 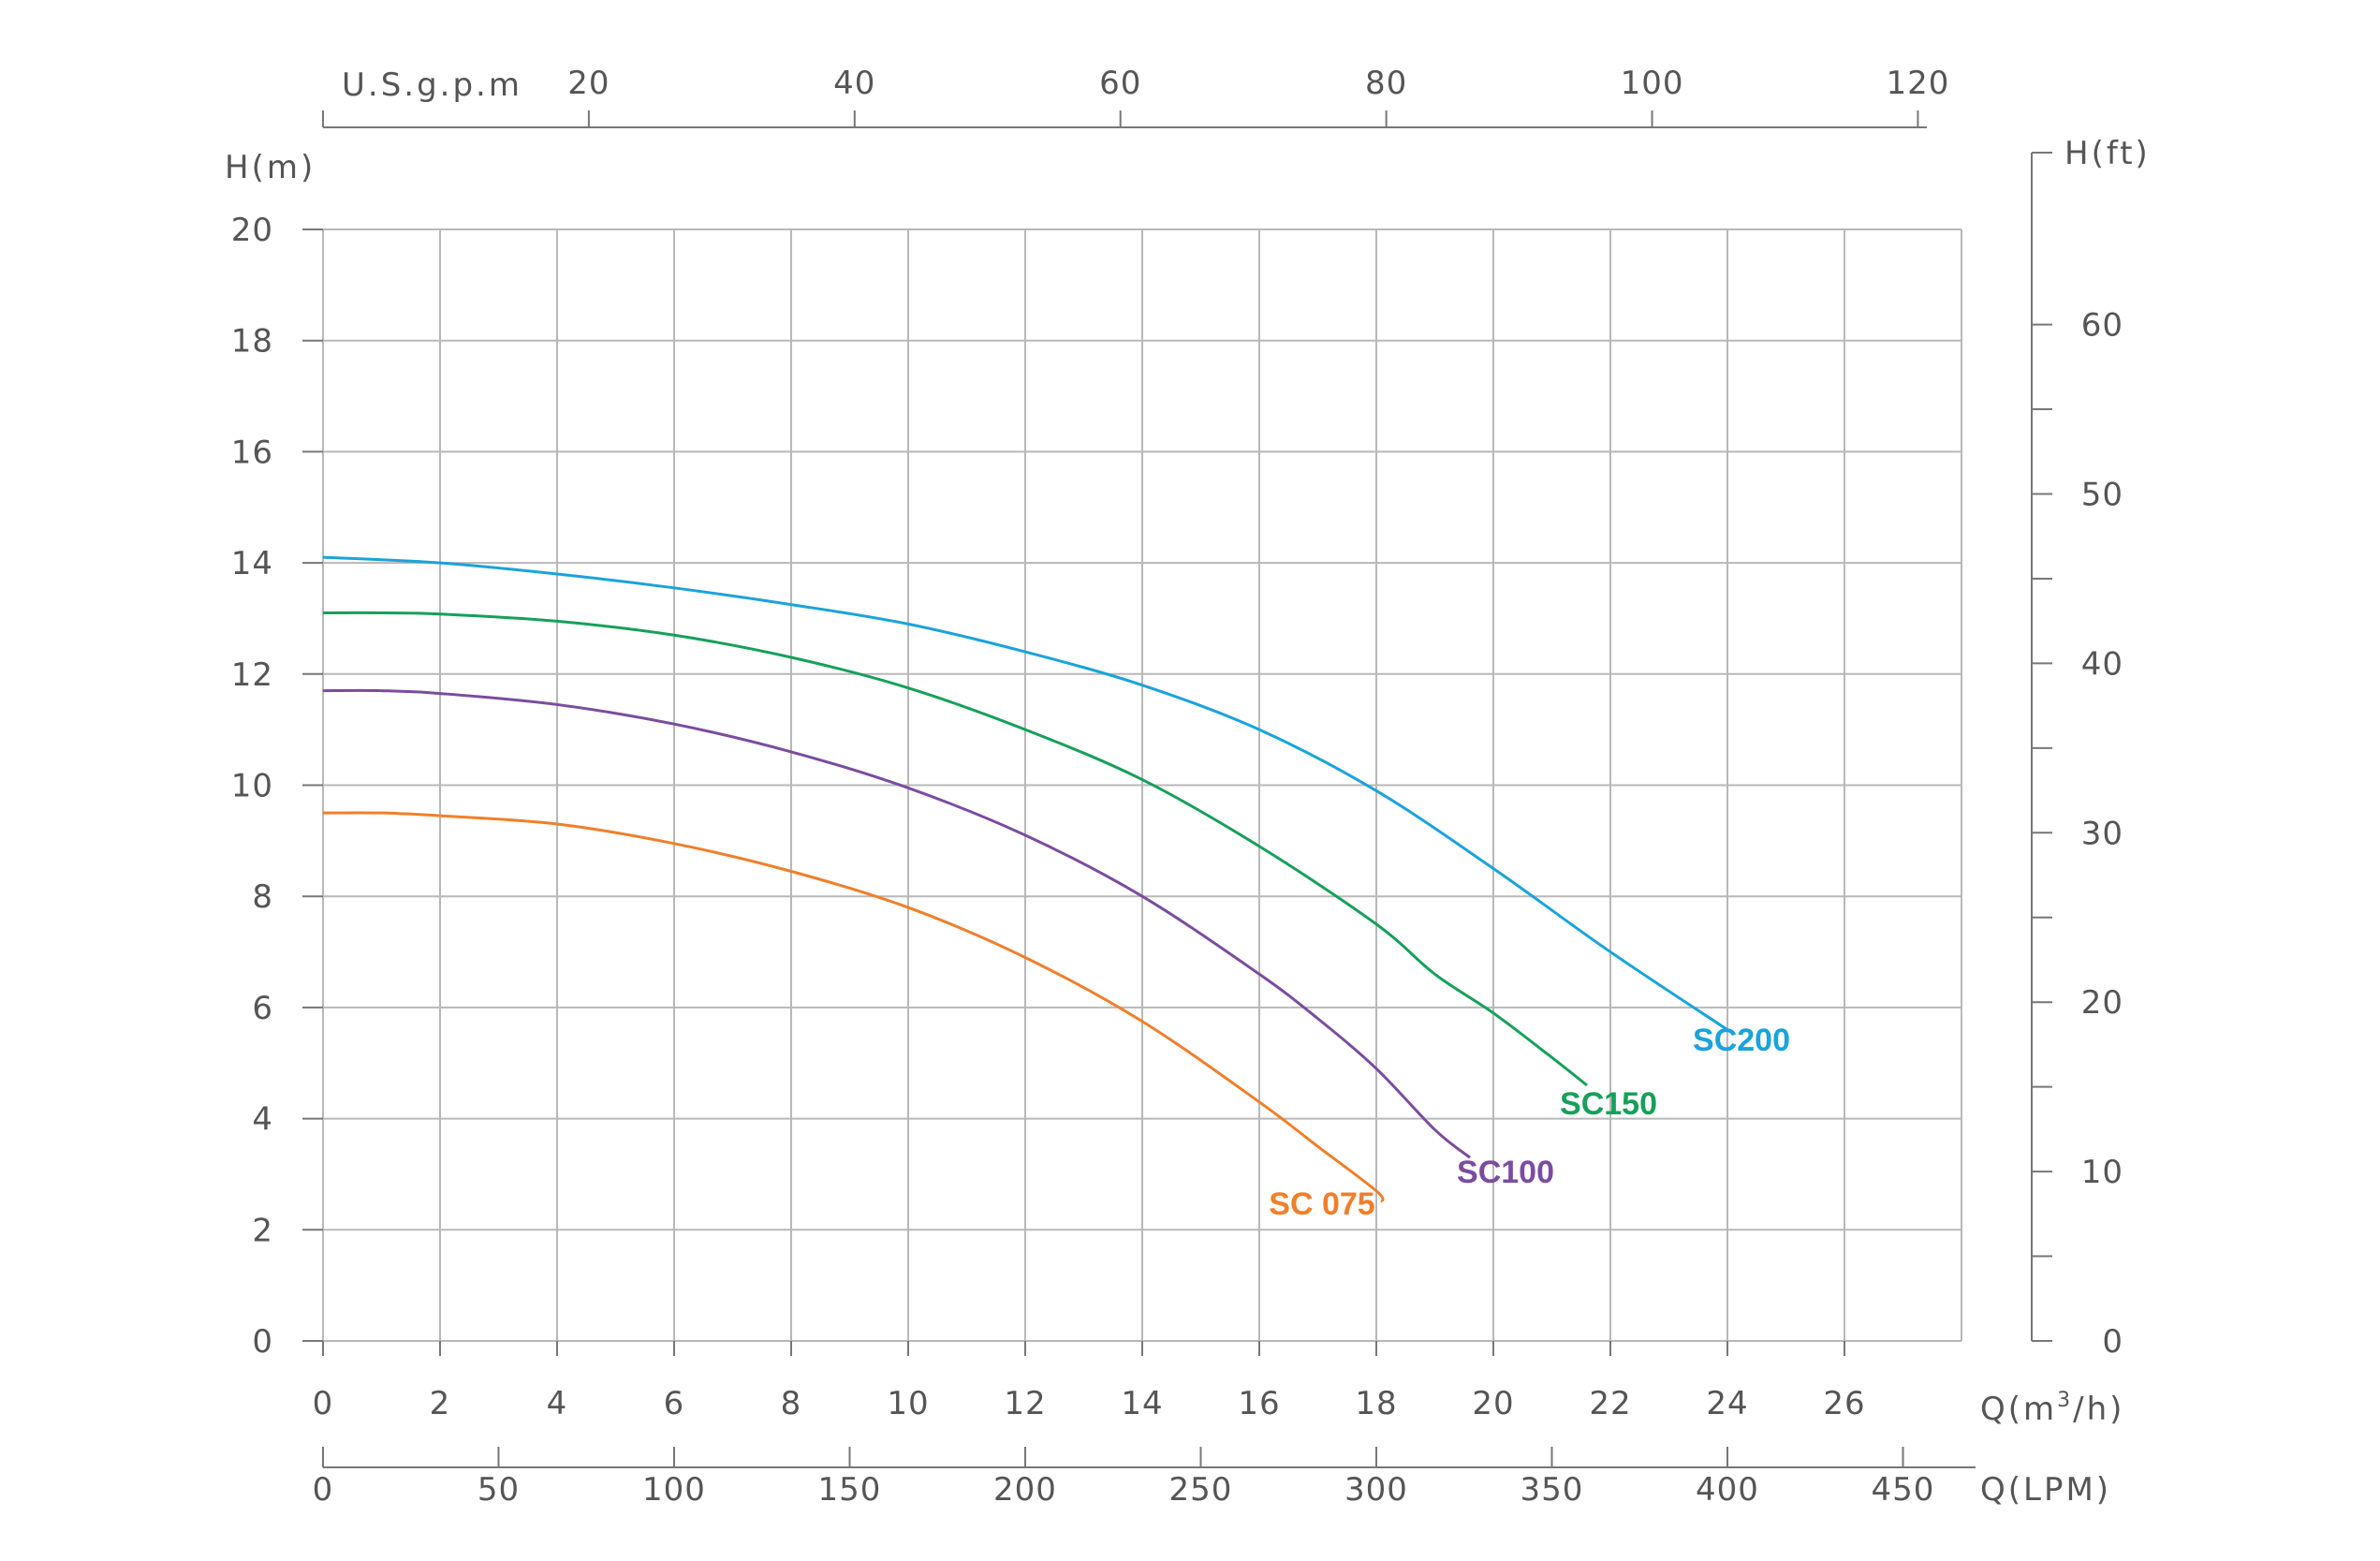 I want to click on y-tick-label: 0, so click(x=262, y=1342).